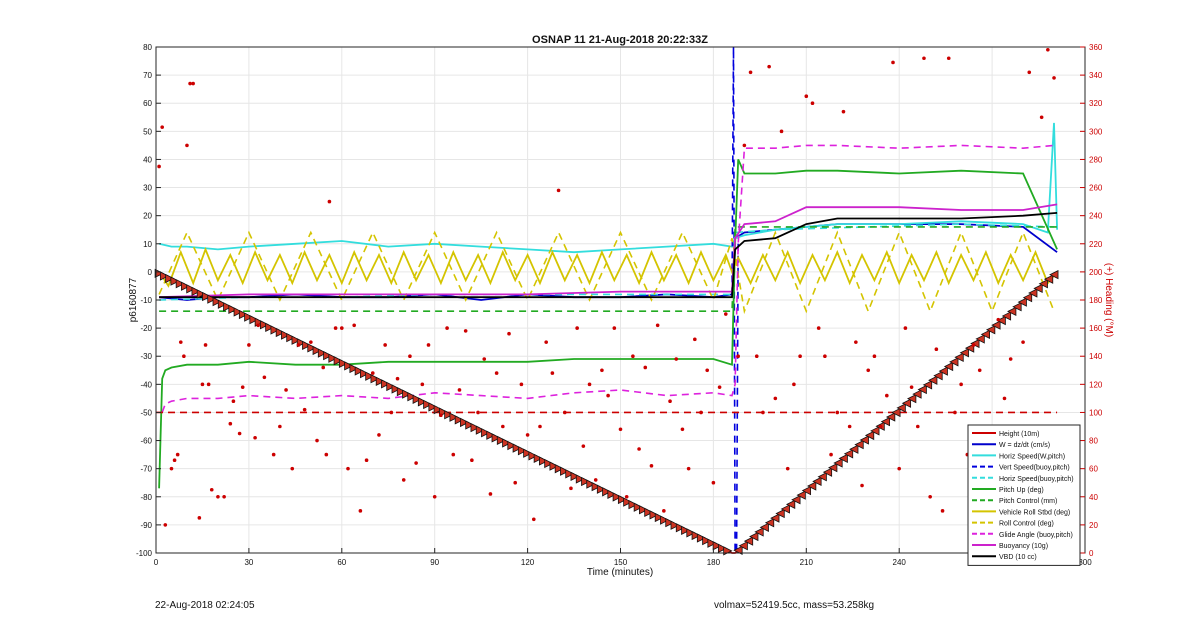 The image size is (1200, 622). I want to click on legend-label-6: Pitch Control (mm), so click(1028, 501).